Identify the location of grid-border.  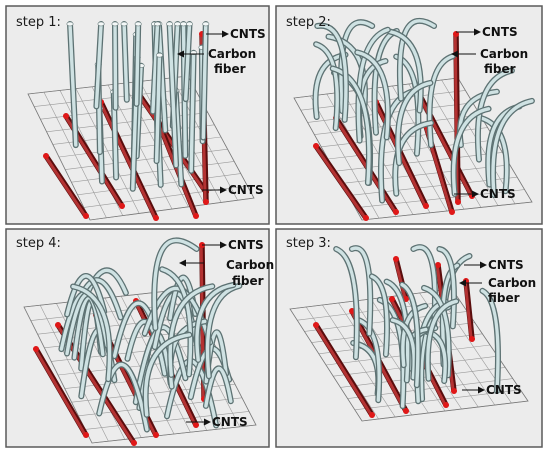
(140, 366).